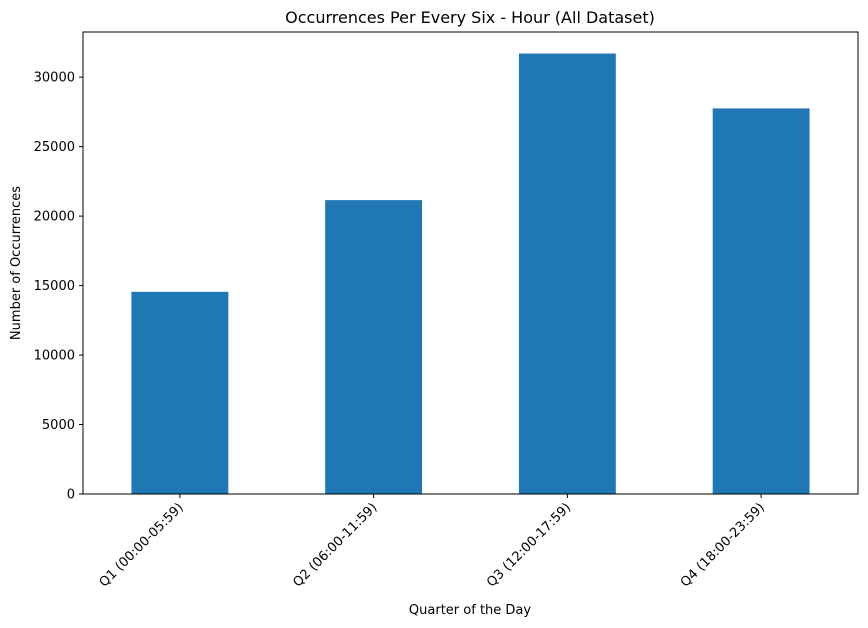 This screenshot has height=628, width=868. Describe the element at coordinates (54, 356) in the screenshot. I see `y-tick-label-2: 10000` at that location.